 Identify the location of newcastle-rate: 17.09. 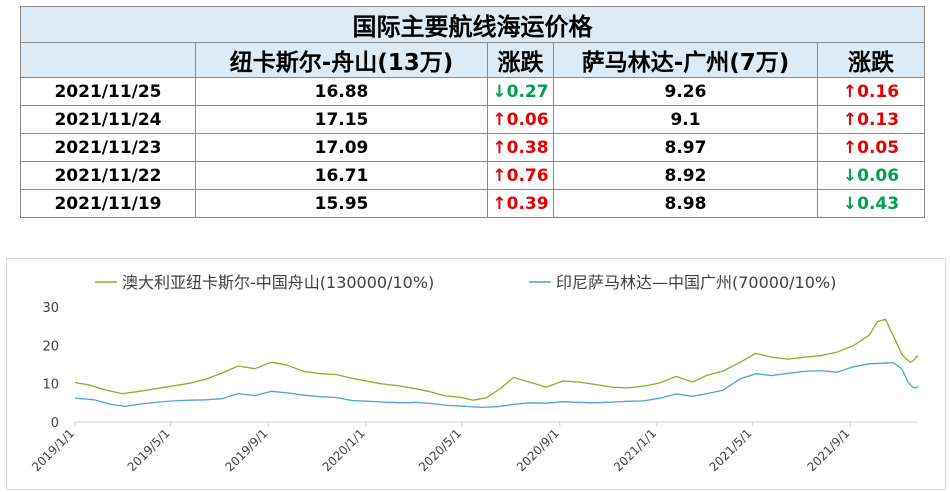
(341, 147).